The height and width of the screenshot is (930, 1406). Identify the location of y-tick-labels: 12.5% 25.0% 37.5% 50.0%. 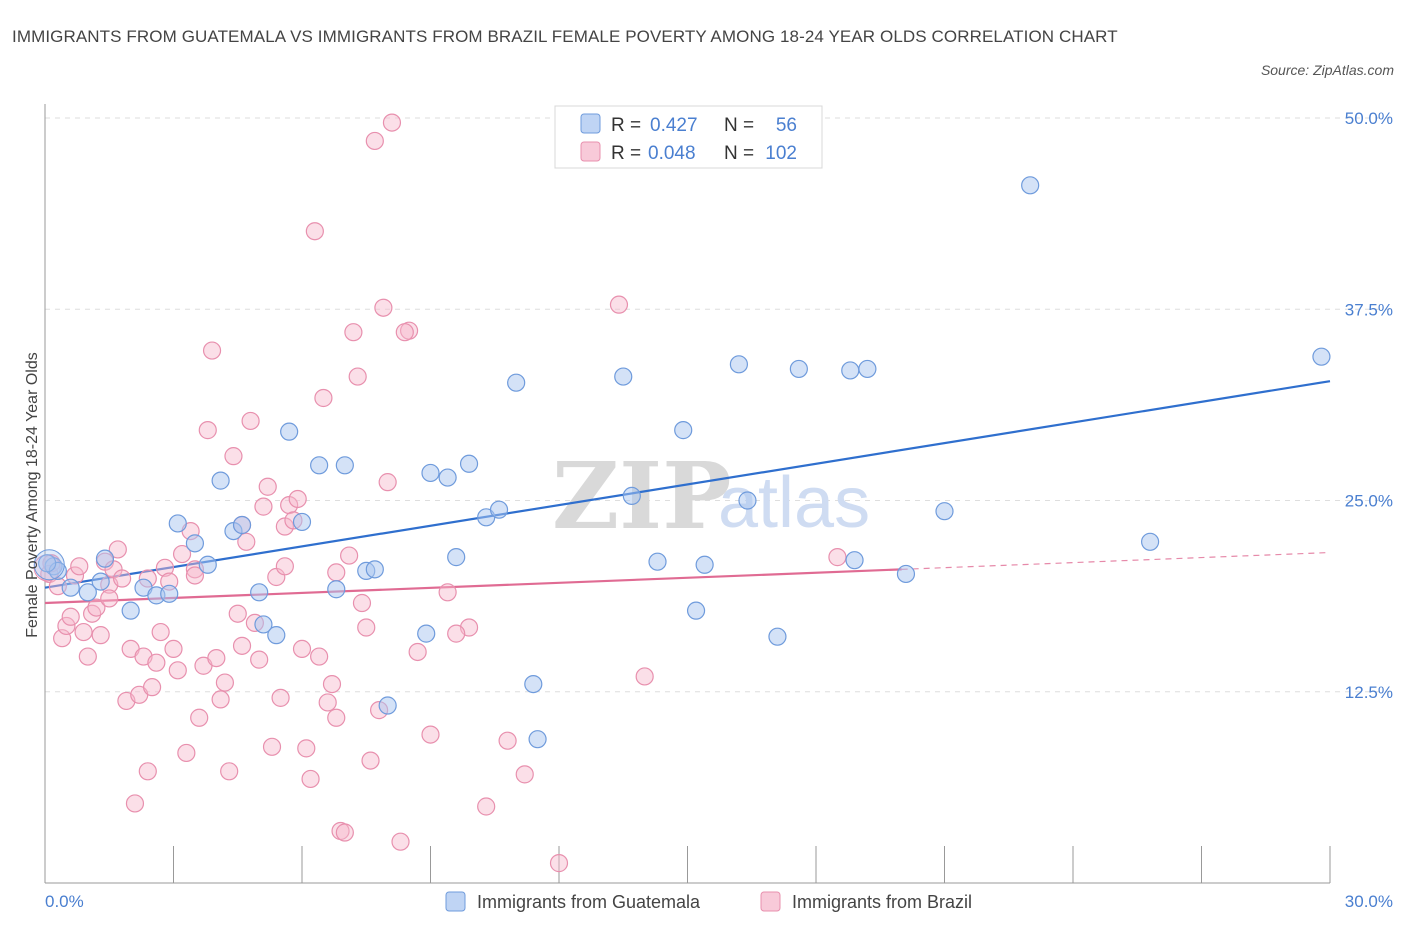
(1369, 405).